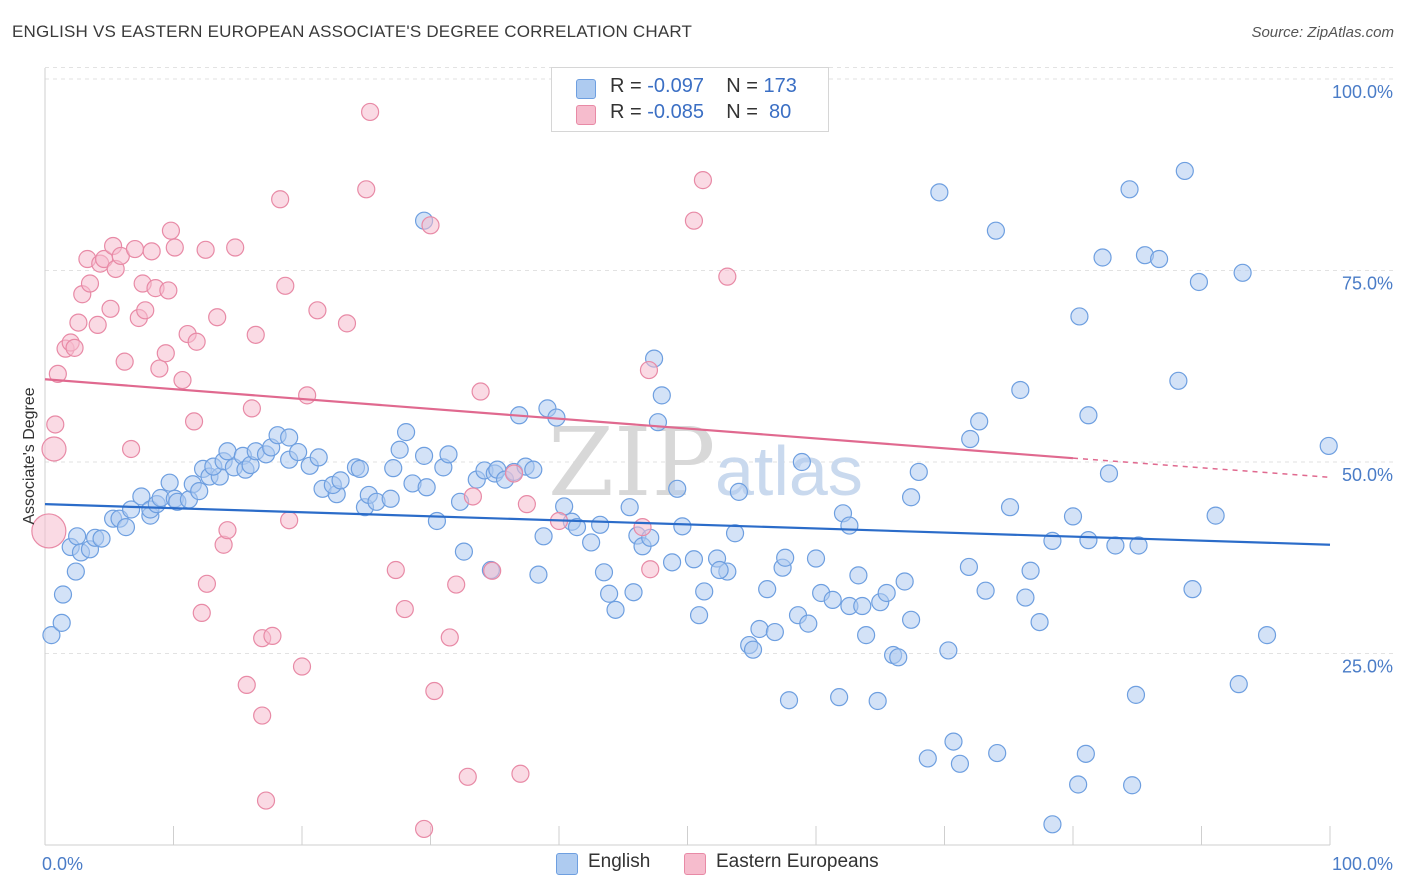 This screenshot has height=892, width=1406. Describe the element at coordinates (629, 112) in the screenshot. I see `legend-r-label: R =` at that location.